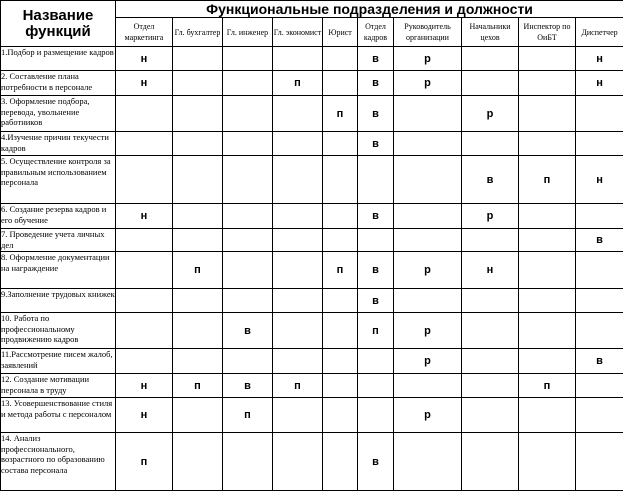 This screenshot has width=623, height=491. I want to click on column-header: Отдел кадров, so click(376, 32).